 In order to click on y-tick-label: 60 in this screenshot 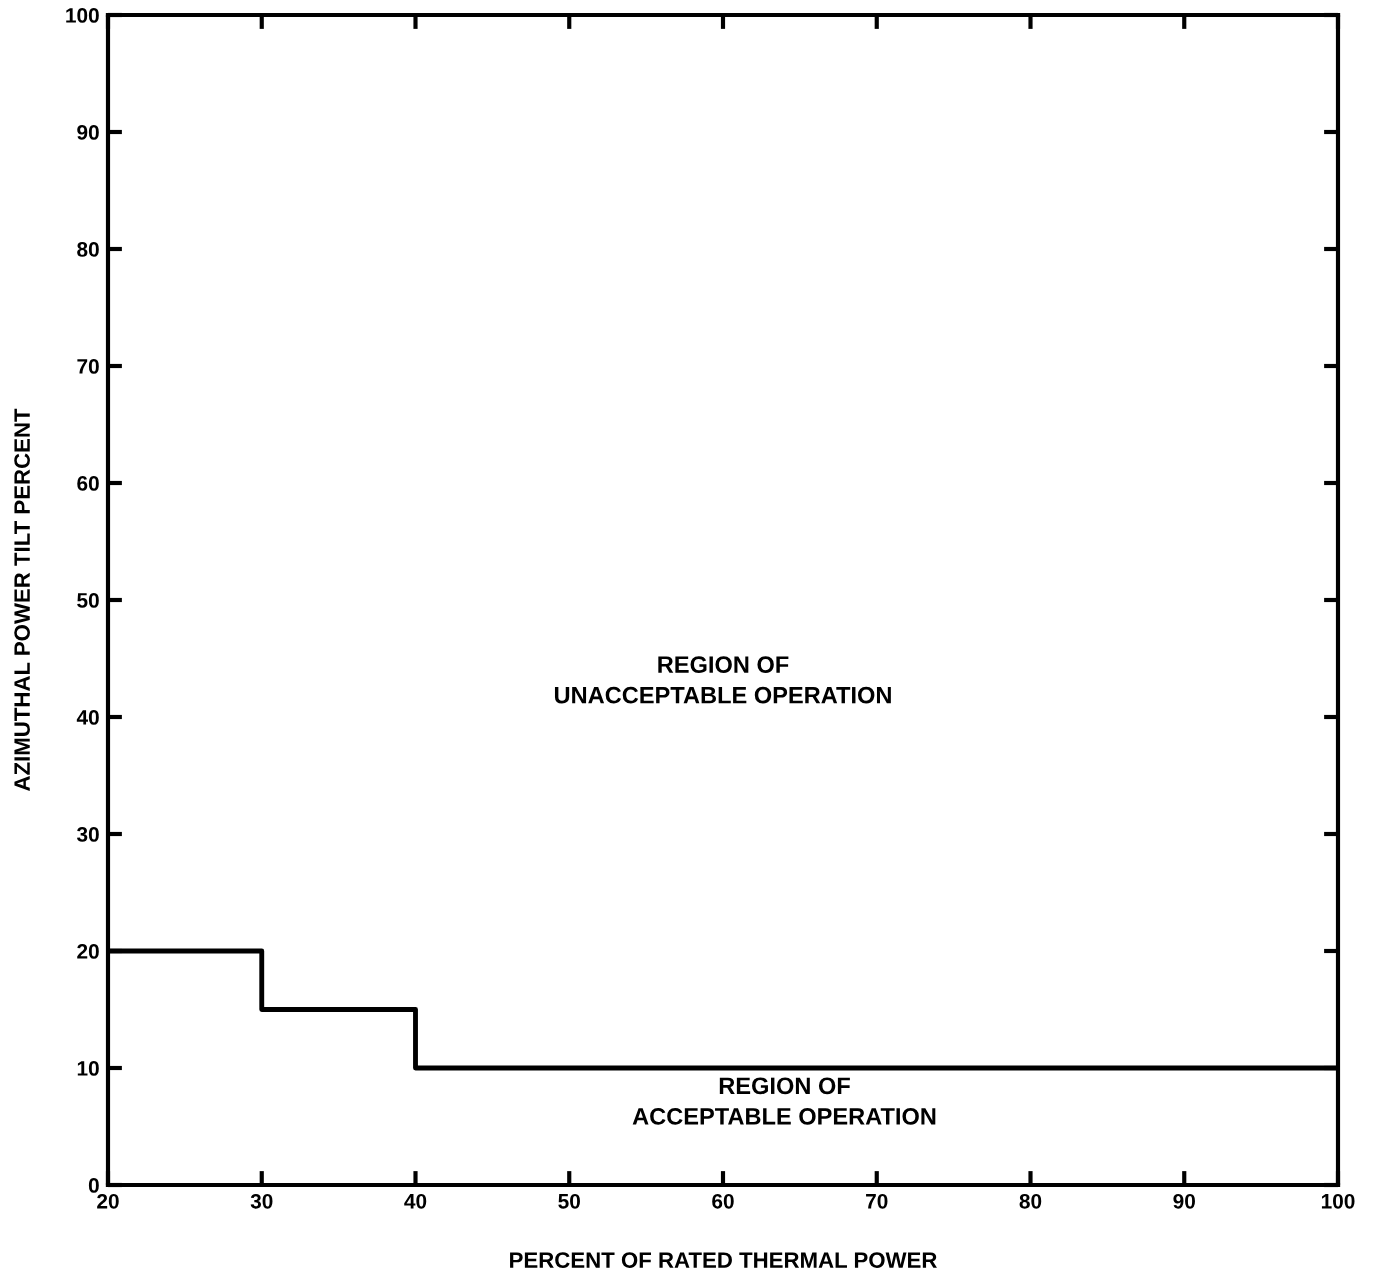, I will do `click(88, 483)`.